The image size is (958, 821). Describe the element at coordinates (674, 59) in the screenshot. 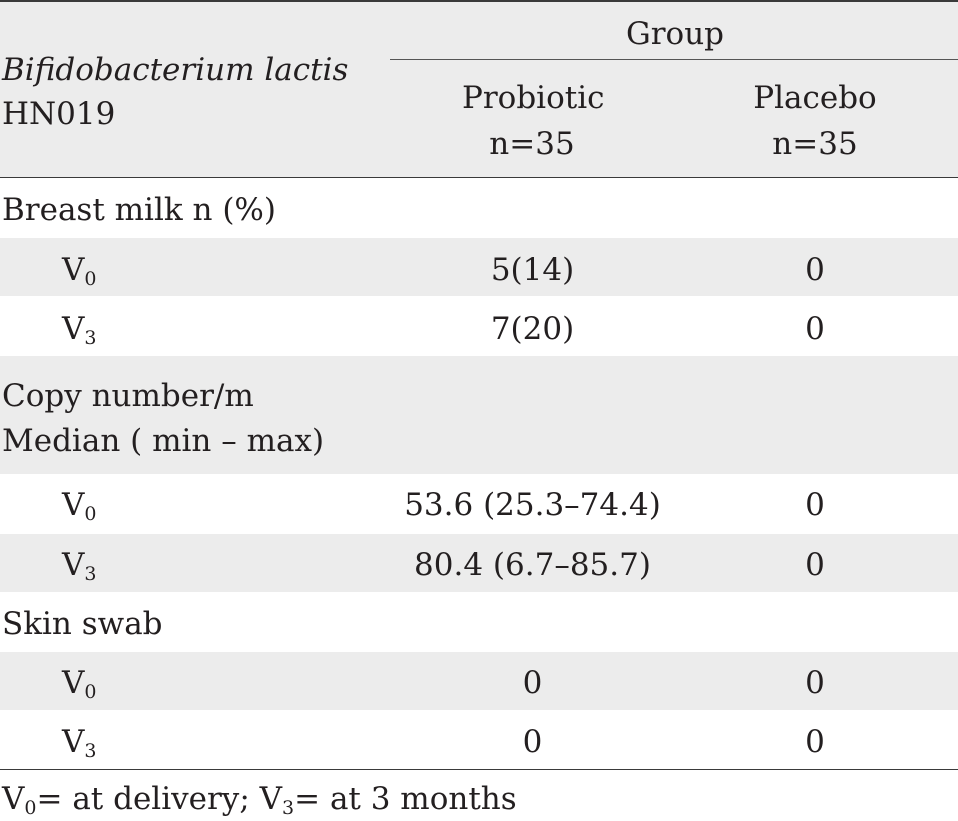

I see `group-underline` at that location.